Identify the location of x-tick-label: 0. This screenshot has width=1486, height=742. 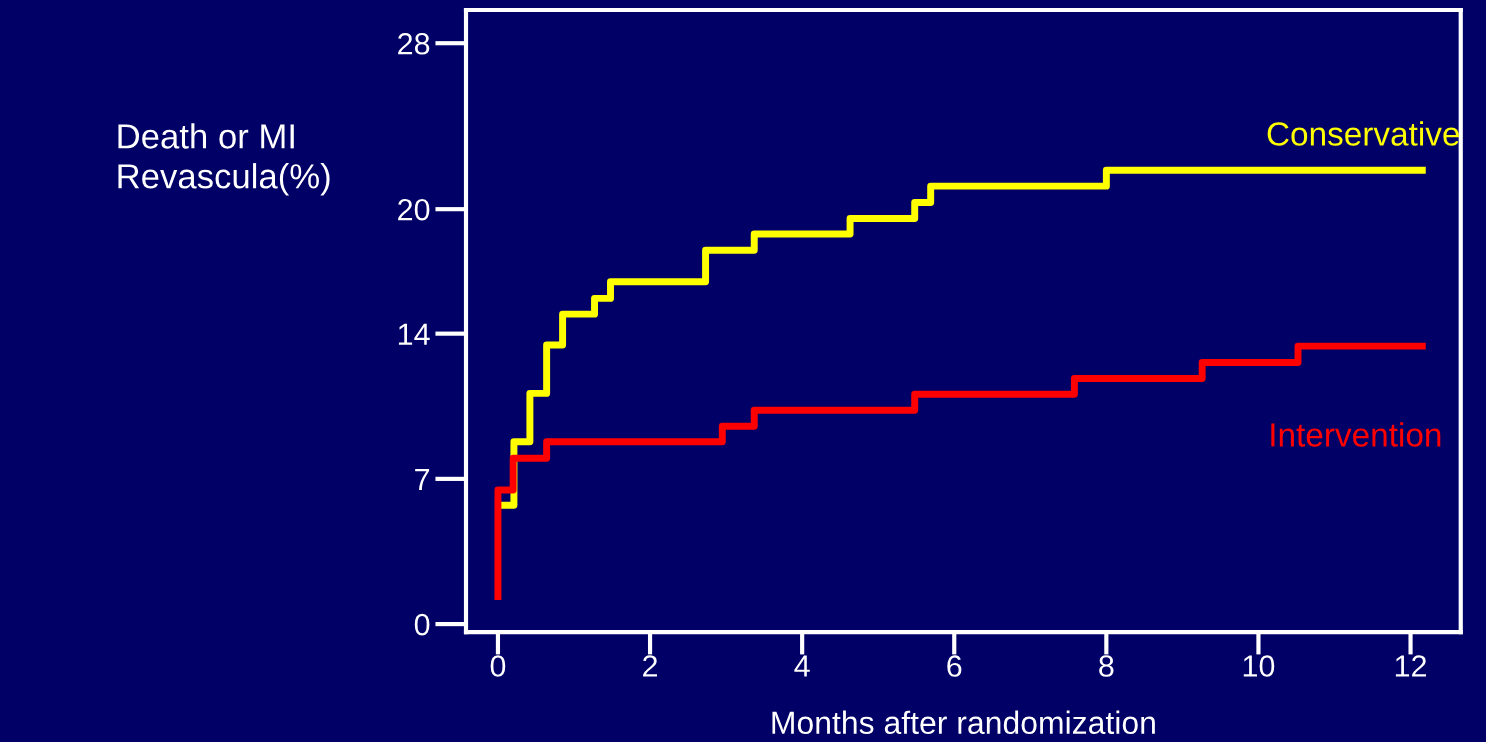
(498, 666).